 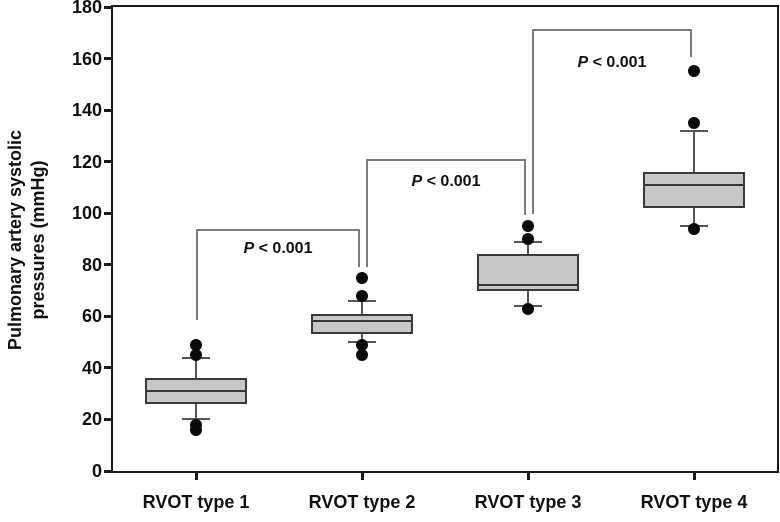 I want to click on y-tick-label: 40, so click(x=91, y=367).